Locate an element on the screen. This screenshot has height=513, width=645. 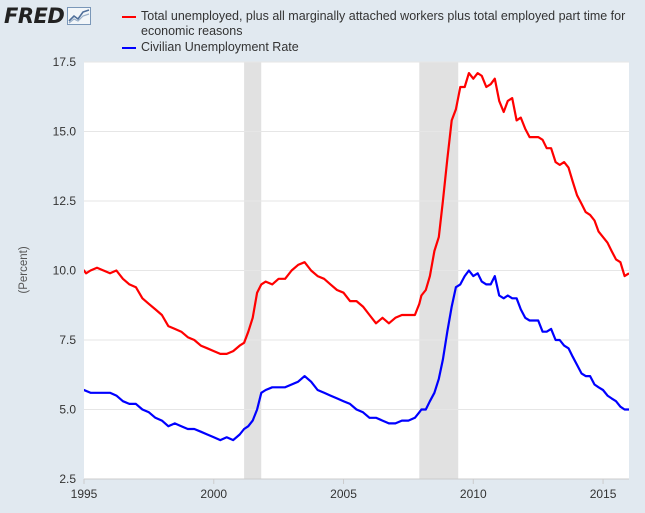
y-axis-title: (Percent) is located at coordinates (24, 269).